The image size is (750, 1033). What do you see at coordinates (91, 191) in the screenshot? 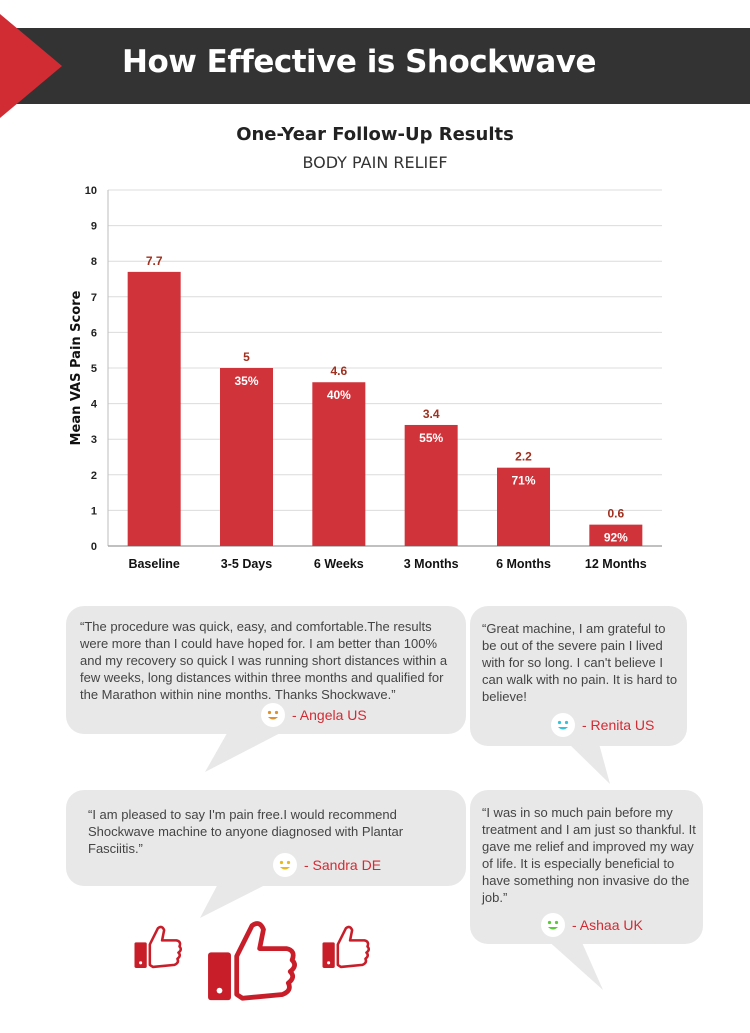
I see `y-tick-label: 10` at bounding box center [91, 191].